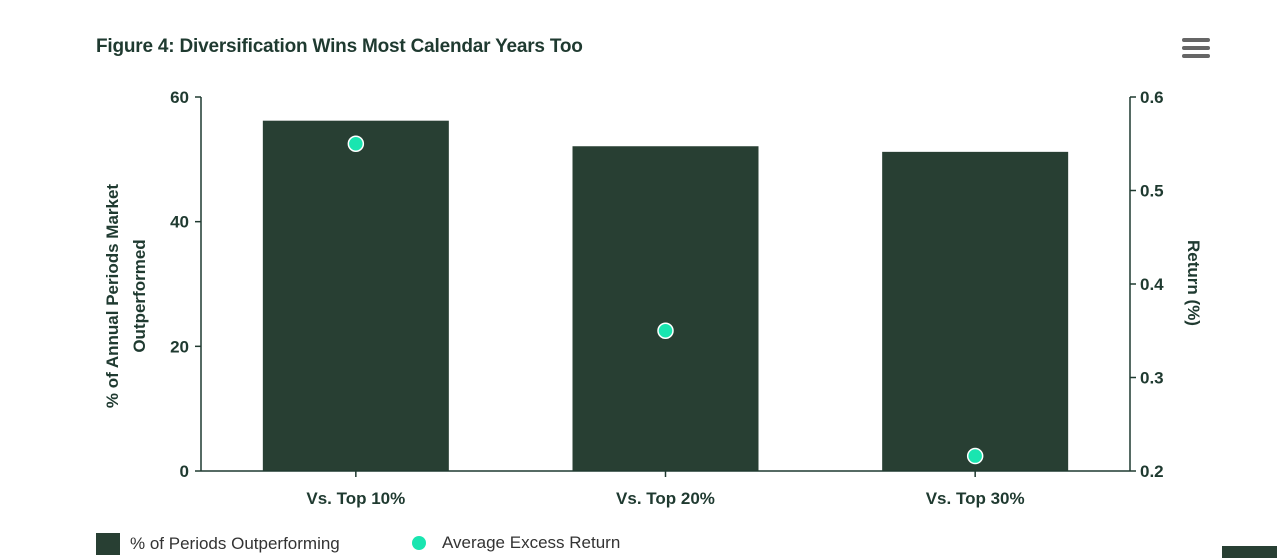 This screenshot has height=558, width=1277. Describe the element at coordinates (179, 97) in the screenshot. I see `y-tick-label-left: 60` at that location.